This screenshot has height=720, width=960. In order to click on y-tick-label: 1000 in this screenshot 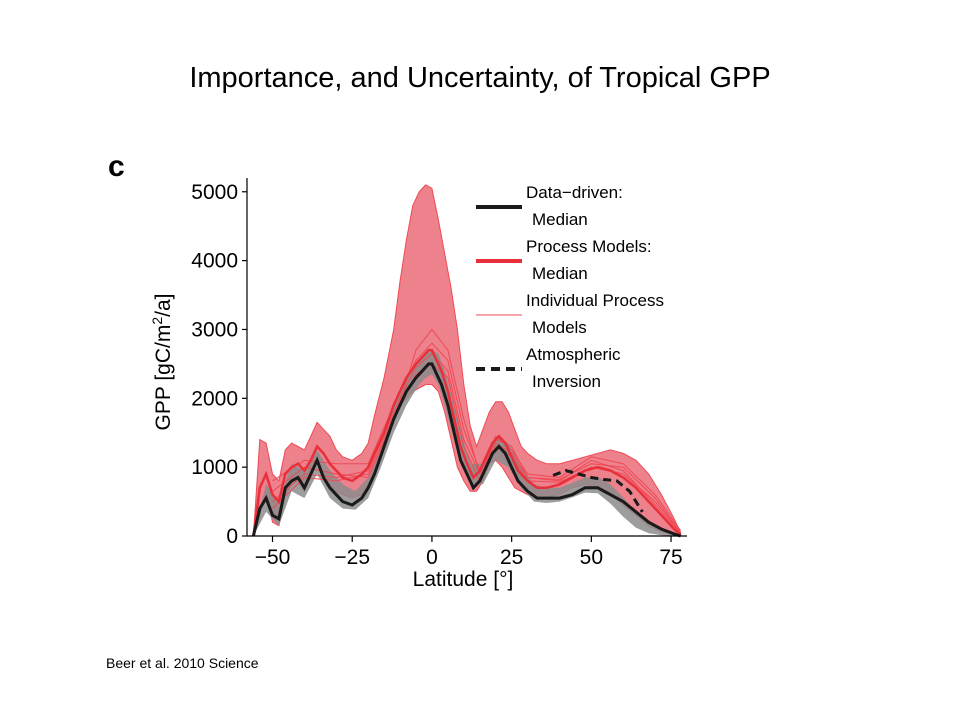, I will do `click(214, 467)`.